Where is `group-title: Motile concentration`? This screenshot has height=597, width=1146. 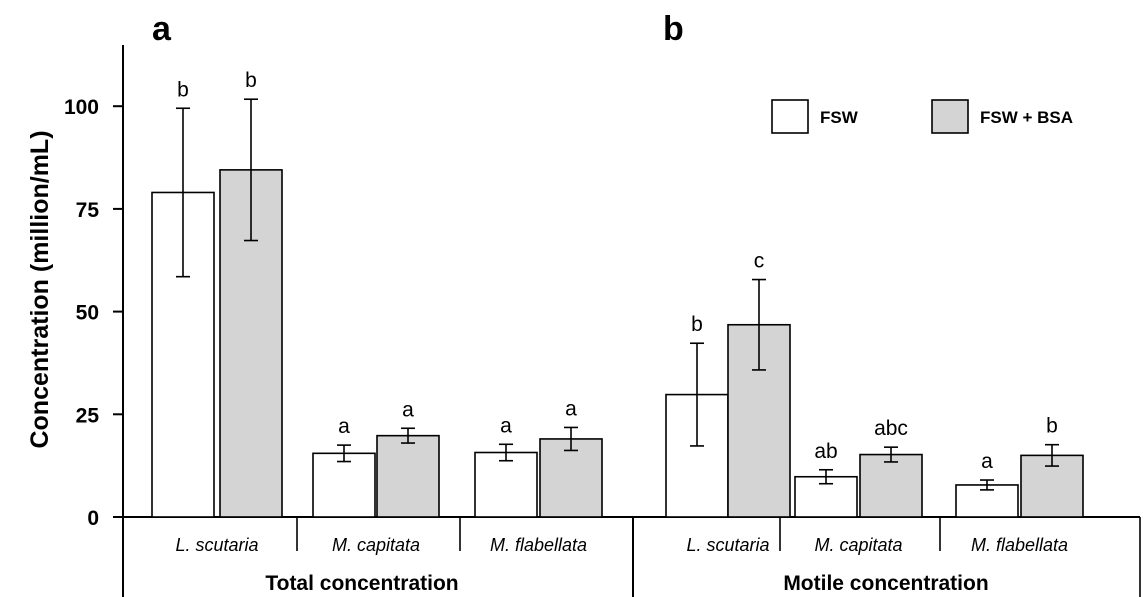
group-title: Motile concentration is located at coordinates (885, 583).